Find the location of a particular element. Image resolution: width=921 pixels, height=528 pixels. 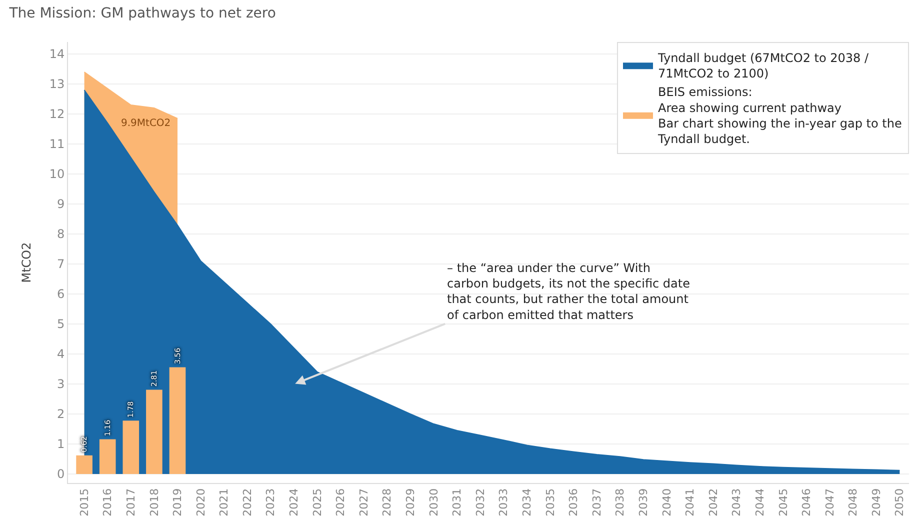

x-tick-label: 2028 is located at coordinates (387, 502).